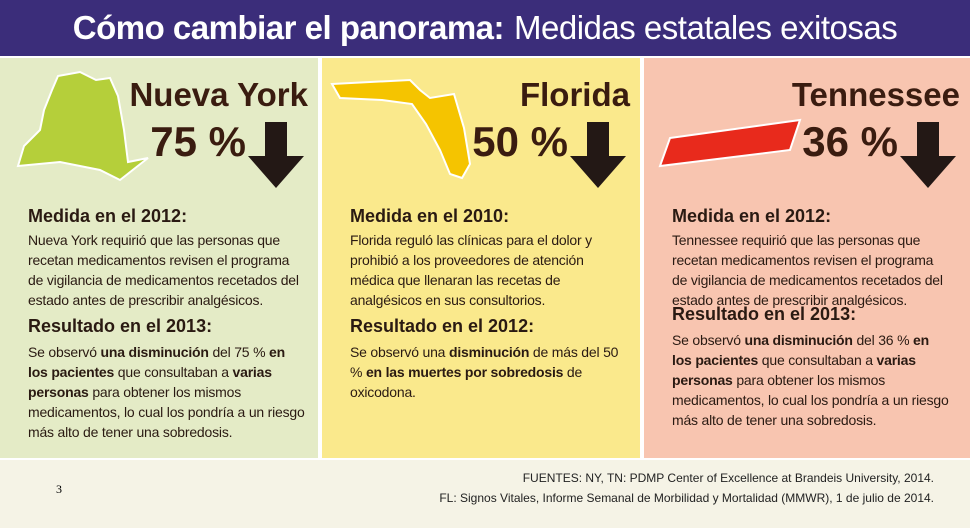 Image resolution: width=970 pixels, height=528 pixels. What do you see at coordinates (706, 27) in the screenshot?
I see `title: Medidas estatales exitosas` at bounding box center [706, 27].